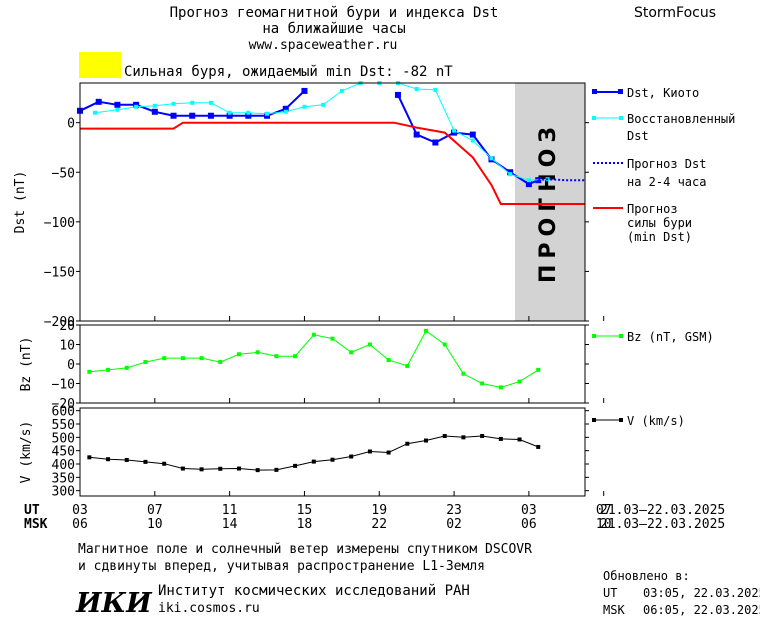  Describe the element at coordinates (63, 465) in the screenshot. I see `v-y-tick-label: 400` at that location.